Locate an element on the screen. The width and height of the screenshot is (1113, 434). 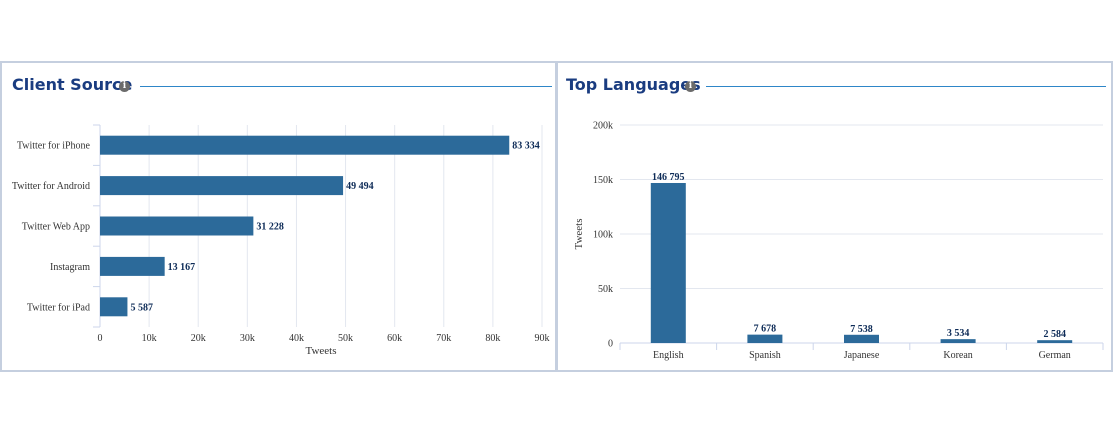
category-label: Instagram is located at coordinates (70, 267).